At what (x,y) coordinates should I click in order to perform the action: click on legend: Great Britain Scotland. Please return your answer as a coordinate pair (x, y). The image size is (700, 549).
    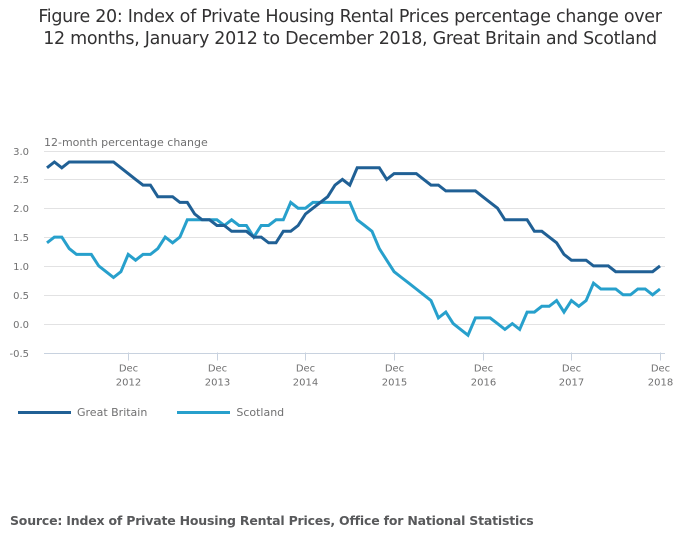
    Looking at the image, I should click on (166, 412).